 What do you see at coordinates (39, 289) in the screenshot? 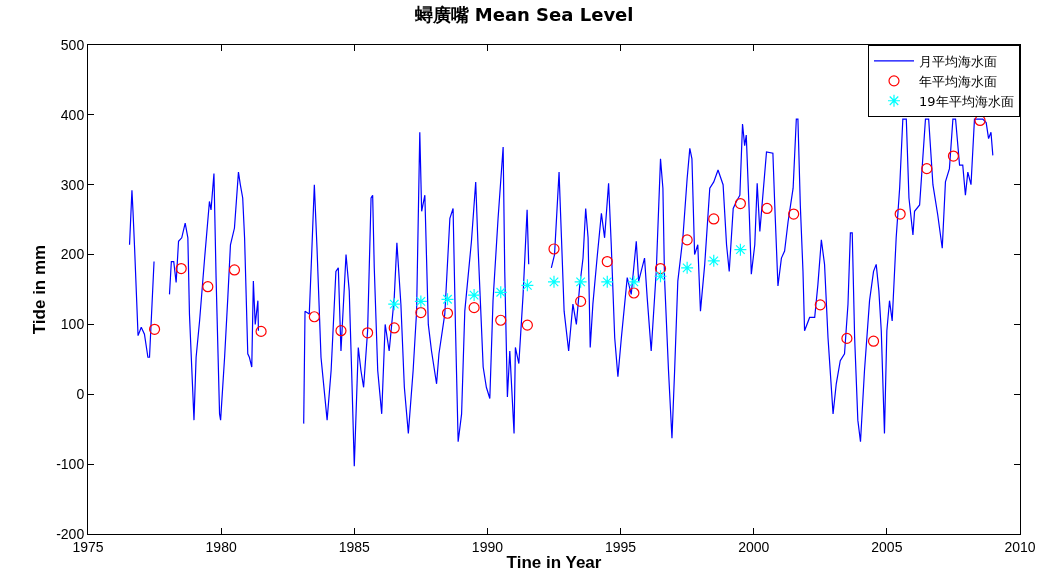
I see `y-axis-title: Tide in mm` at bounding box center [39, 289].